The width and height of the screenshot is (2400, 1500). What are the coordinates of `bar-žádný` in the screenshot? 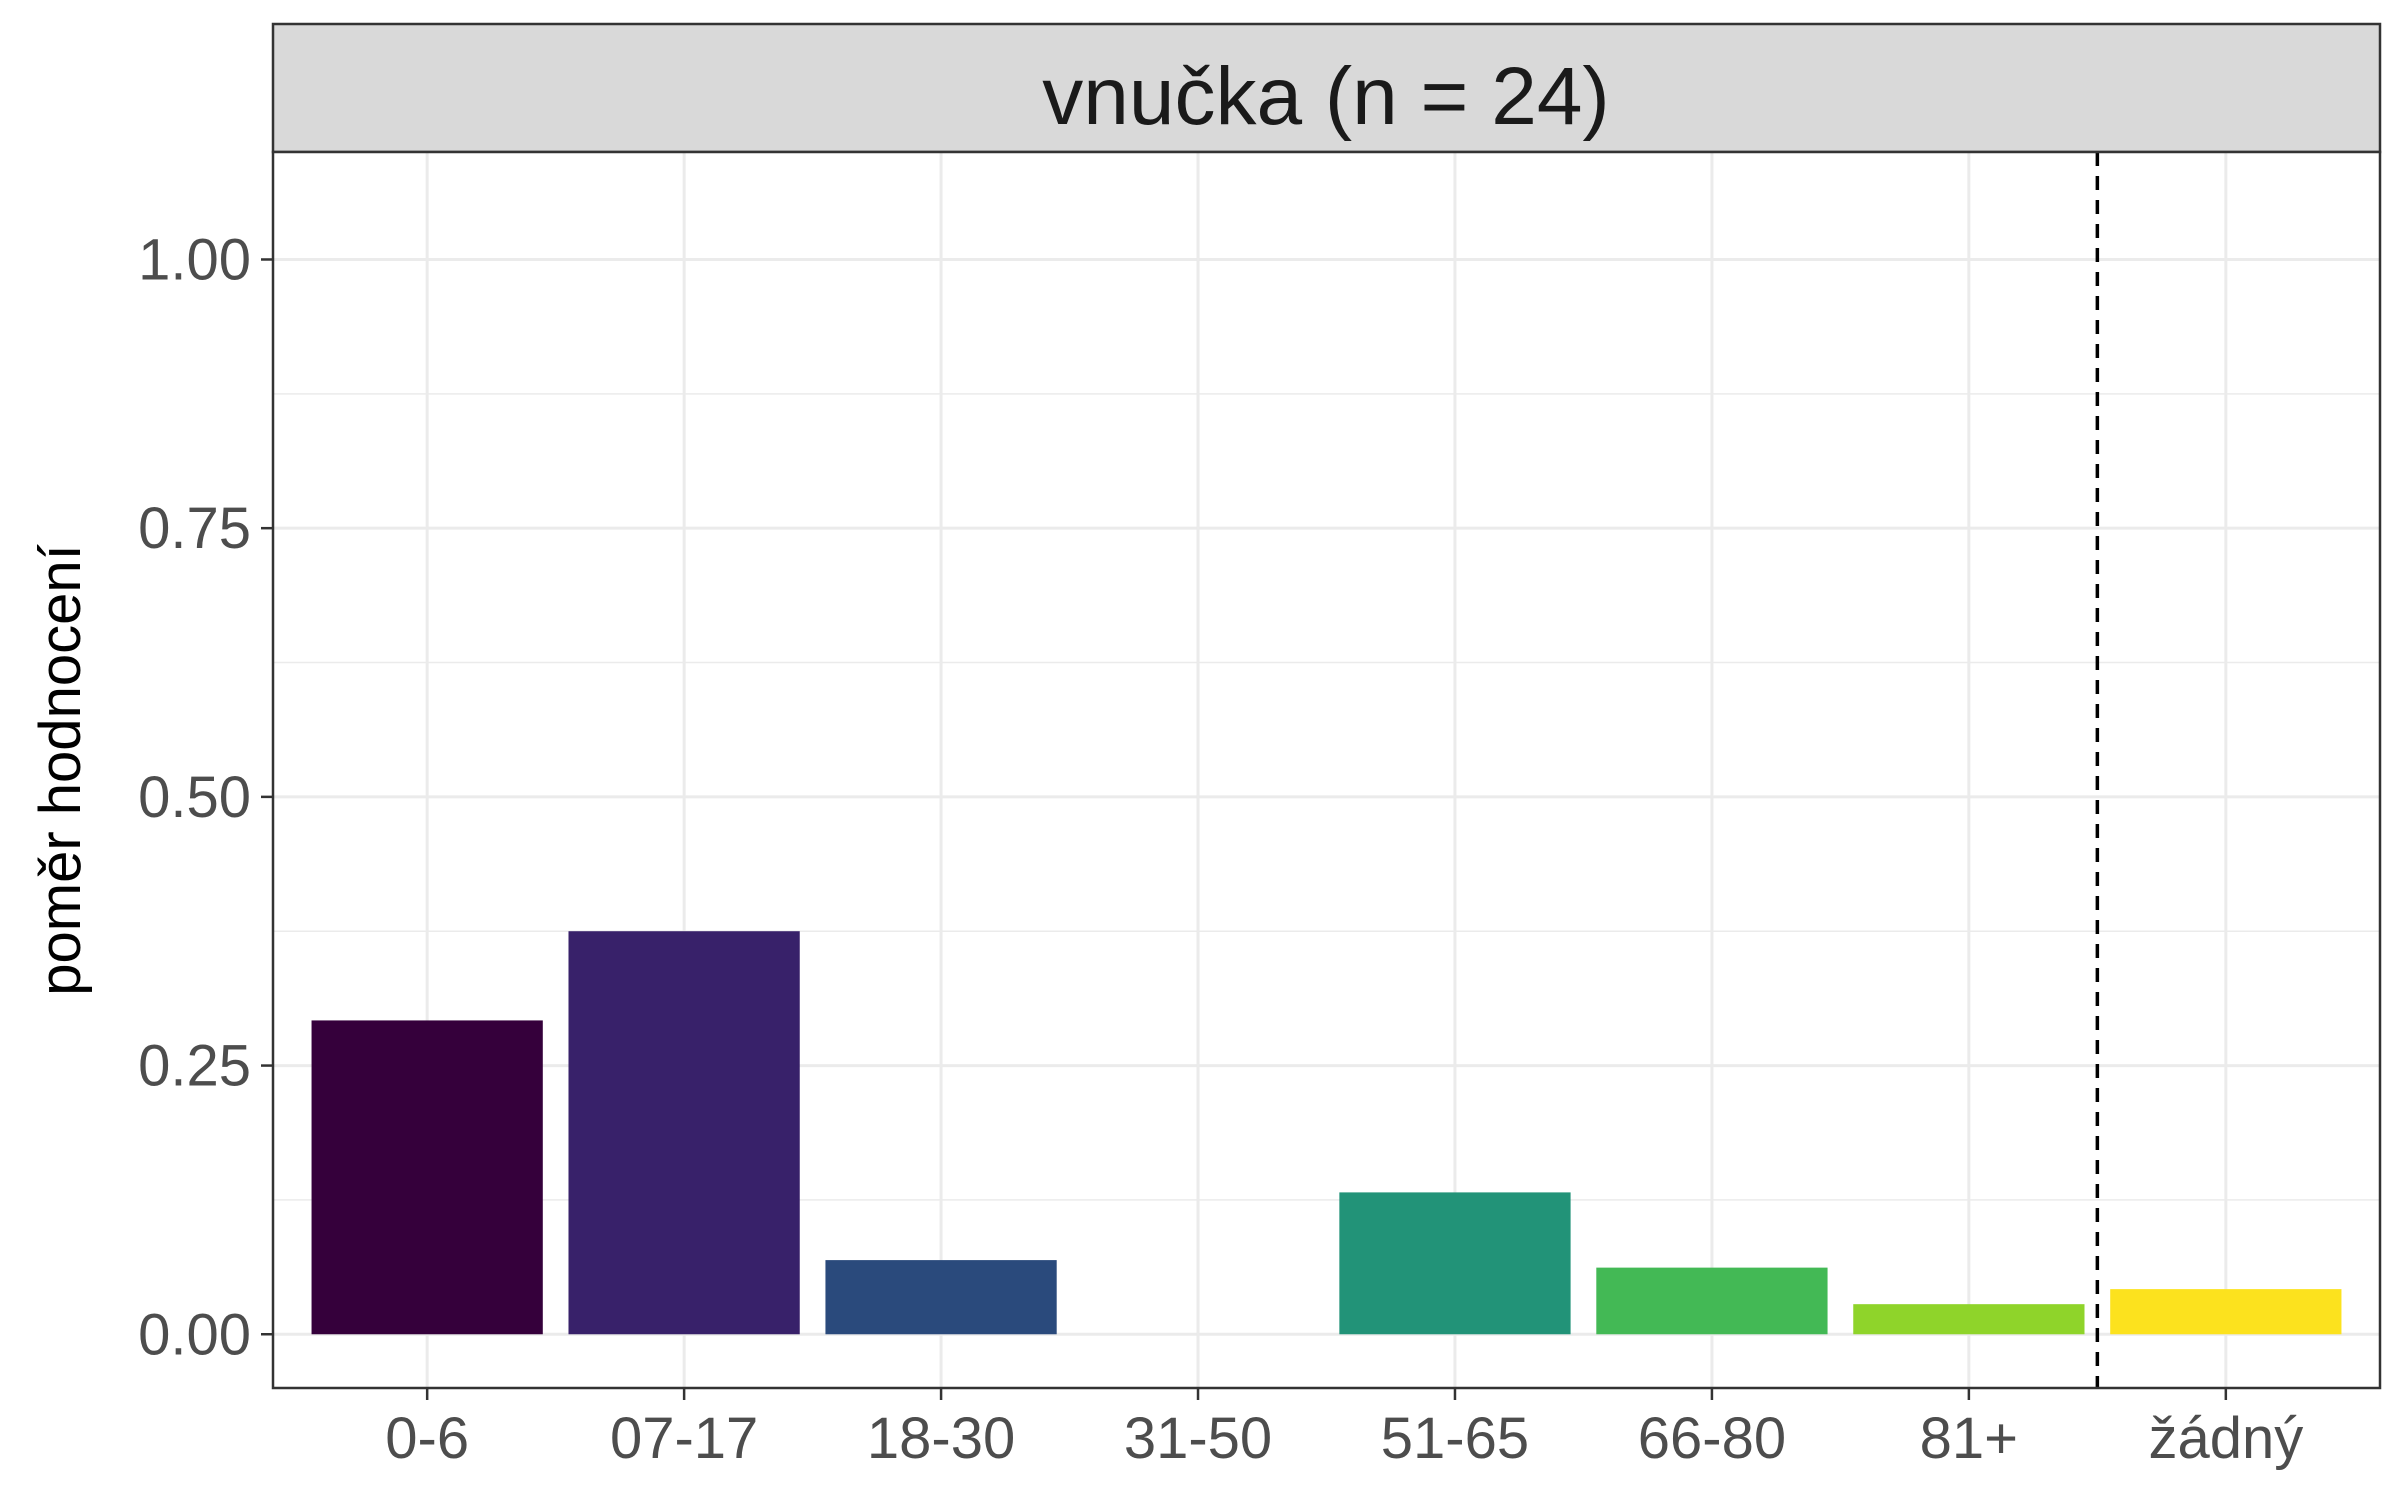 It's located at (2226, 1312).